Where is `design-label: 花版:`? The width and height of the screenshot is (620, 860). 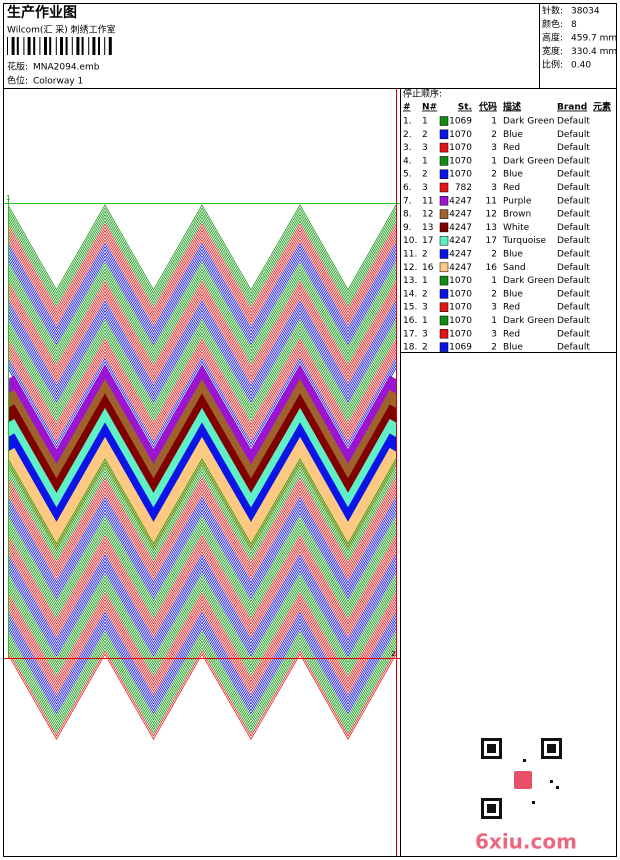 design-label: 花版: is located at coordinates (17, 67).